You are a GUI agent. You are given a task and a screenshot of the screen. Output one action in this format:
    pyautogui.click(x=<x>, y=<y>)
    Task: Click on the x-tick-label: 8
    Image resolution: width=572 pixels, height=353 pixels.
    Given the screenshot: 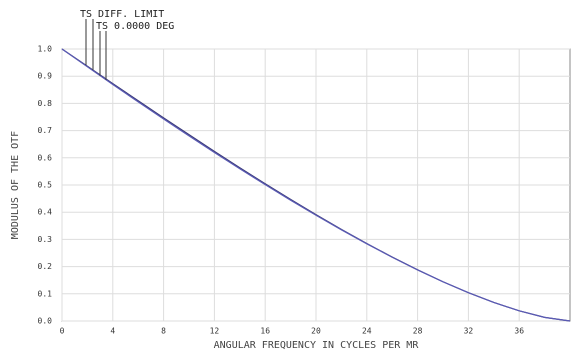 What is the action you would take?
    pyautogui.click(x=163, y=331)
    